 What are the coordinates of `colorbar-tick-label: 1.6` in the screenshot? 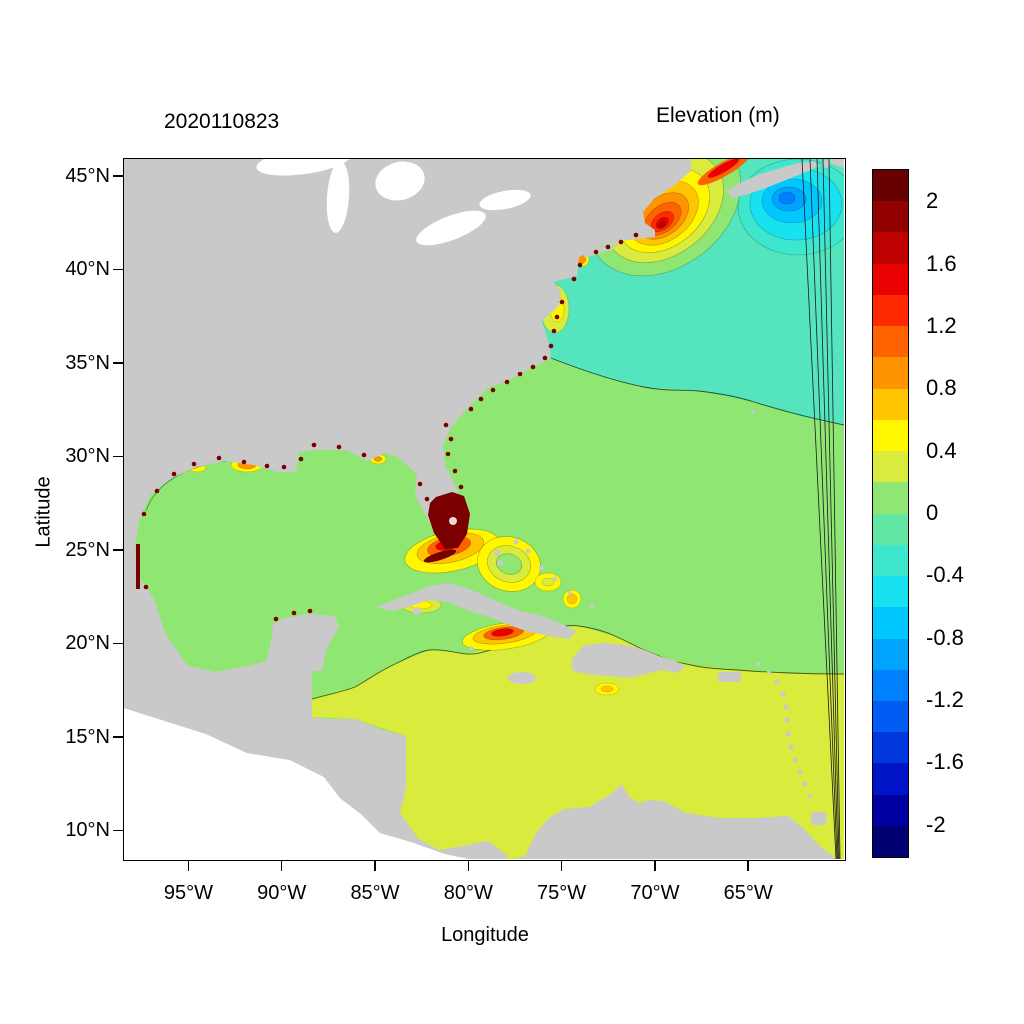 It's located at (941, 263).